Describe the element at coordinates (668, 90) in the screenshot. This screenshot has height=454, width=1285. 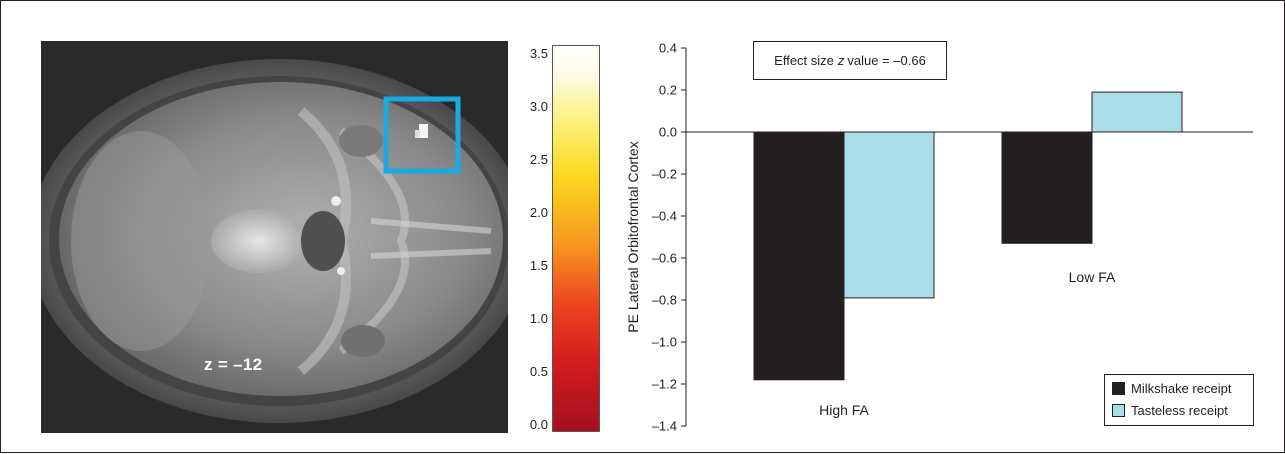
I see `y-tick-label: 0.2` at that location.